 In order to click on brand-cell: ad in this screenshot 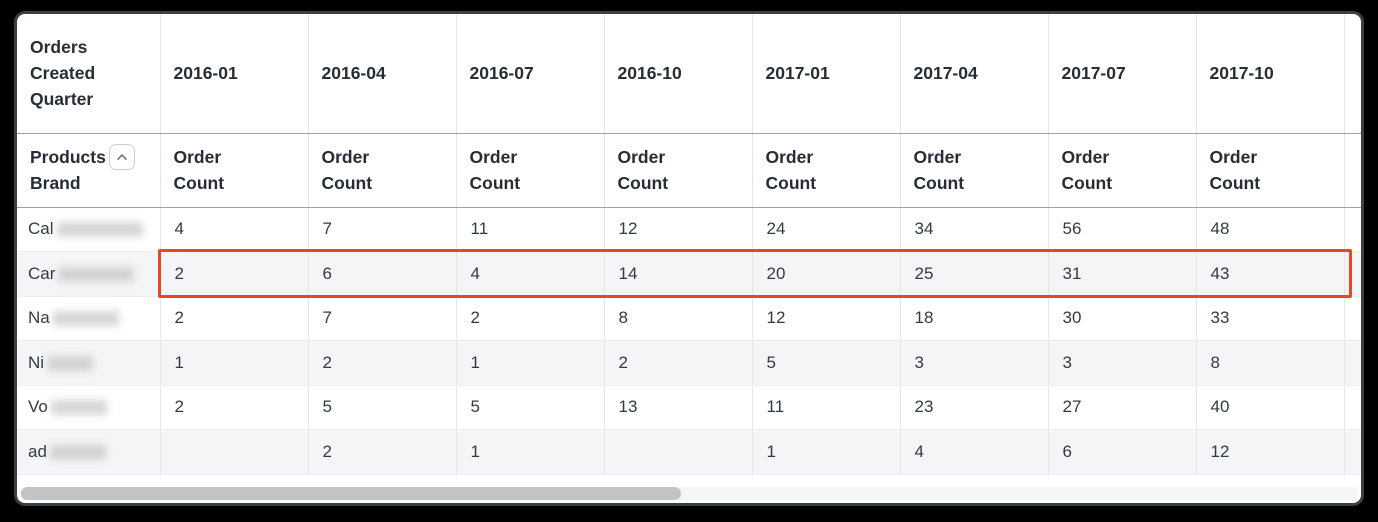, I will do `click(88, 452)`.